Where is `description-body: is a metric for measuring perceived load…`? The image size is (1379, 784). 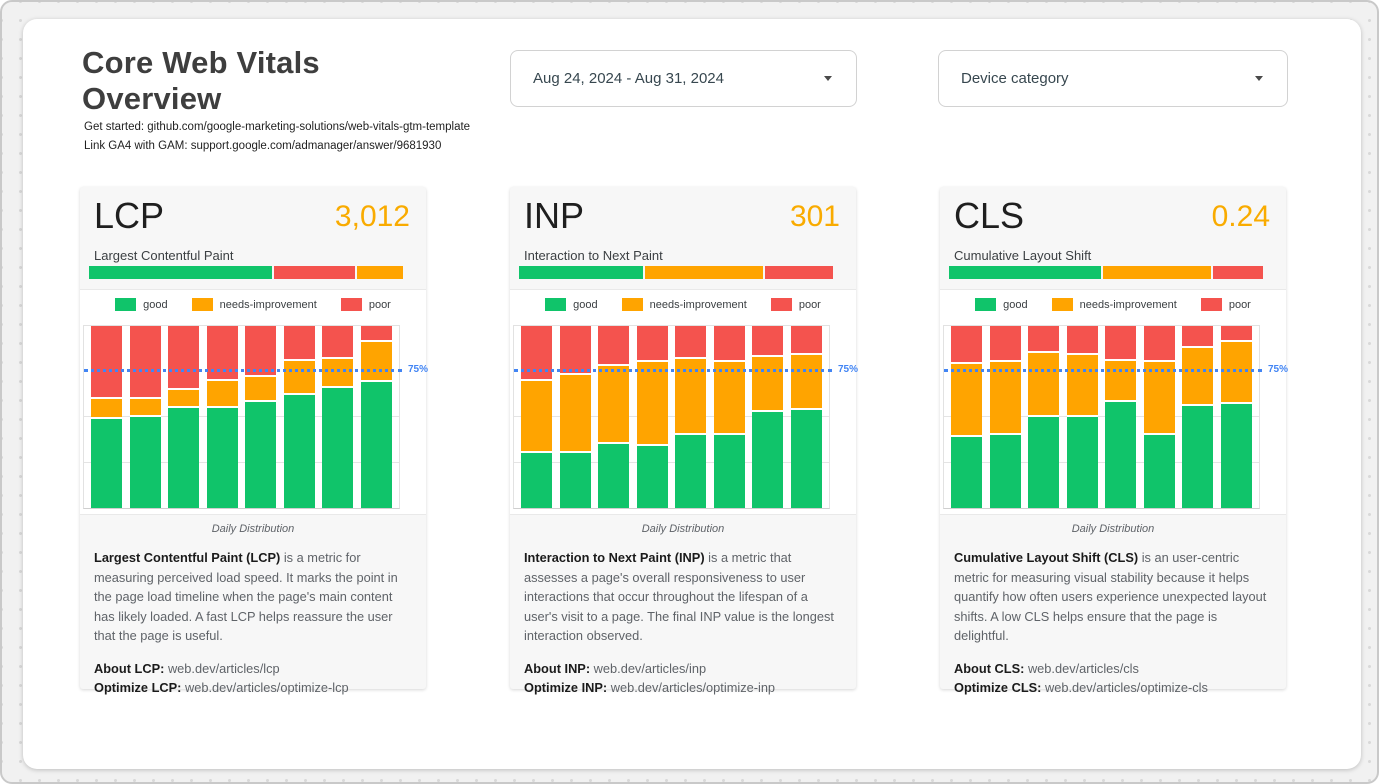
description-body: is a metric for measuring perceived load… is located at coordinates (246, 596).